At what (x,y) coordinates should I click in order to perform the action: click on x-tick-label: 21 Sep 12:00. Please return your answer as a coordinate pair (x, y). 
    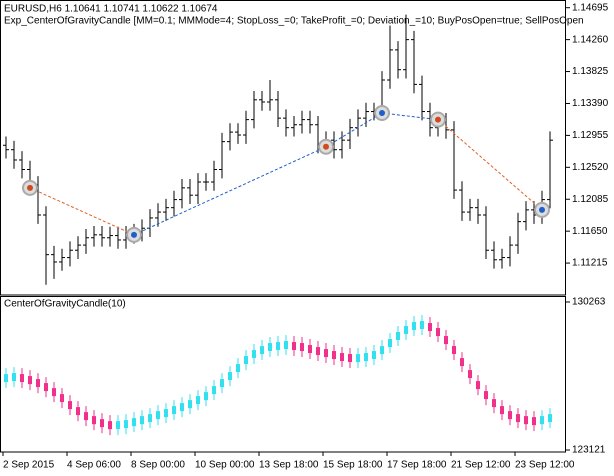
    Looking at the image, I should click on (481, 465).